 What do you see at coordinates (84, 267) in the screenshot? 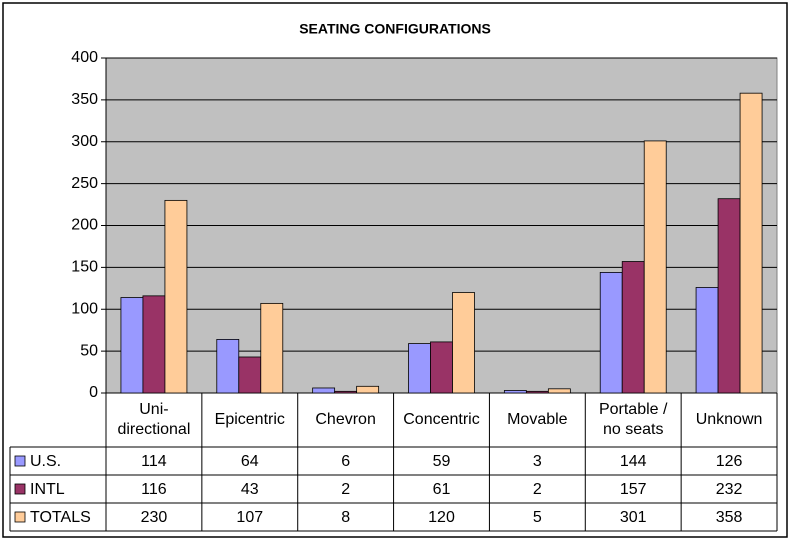
I see `y-tick-label: 150` at bounding box center [84, 267].